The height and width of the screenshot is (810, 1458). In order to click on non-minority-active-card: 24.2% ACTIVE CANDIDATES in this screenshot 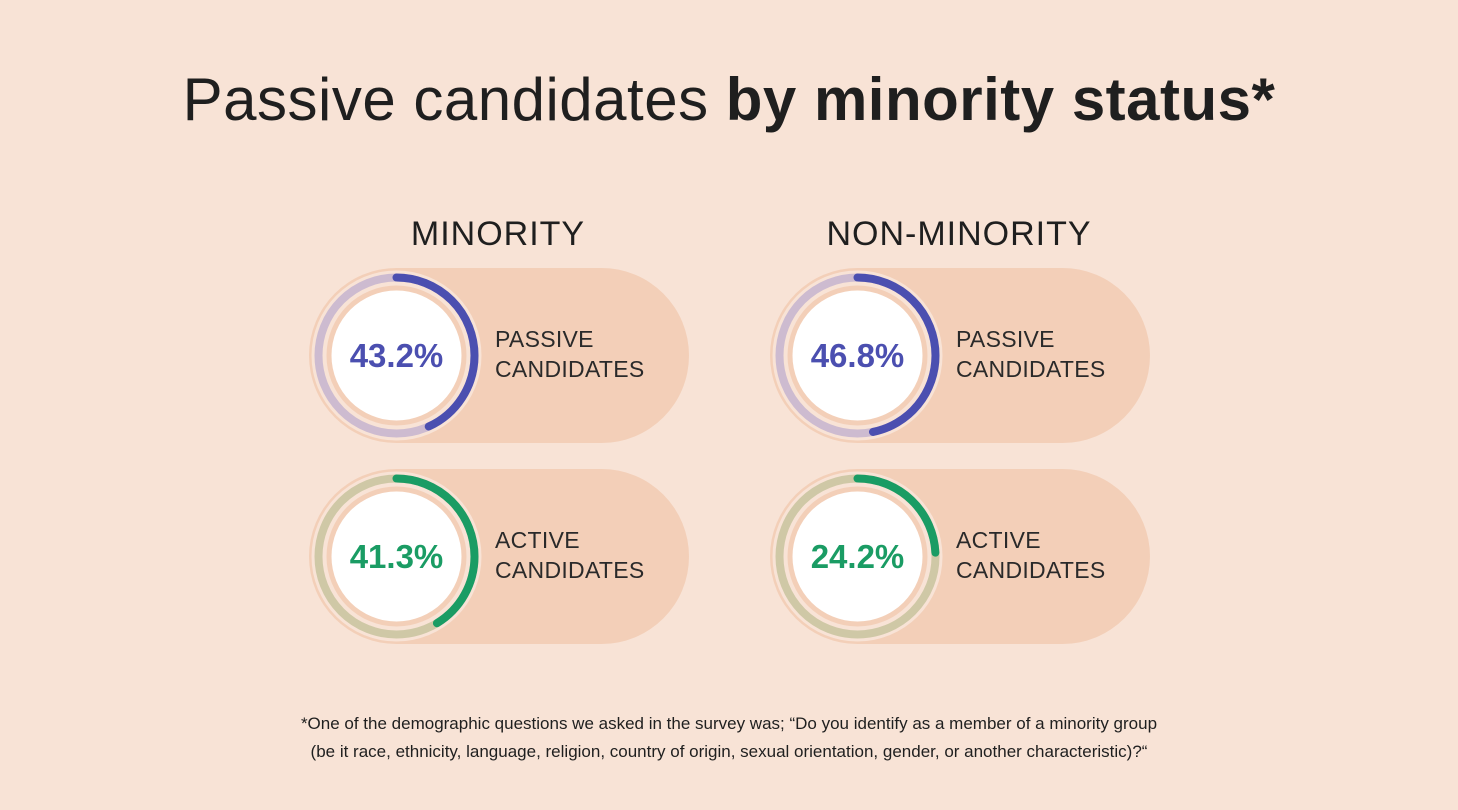, I will do `click(960, 556)`.